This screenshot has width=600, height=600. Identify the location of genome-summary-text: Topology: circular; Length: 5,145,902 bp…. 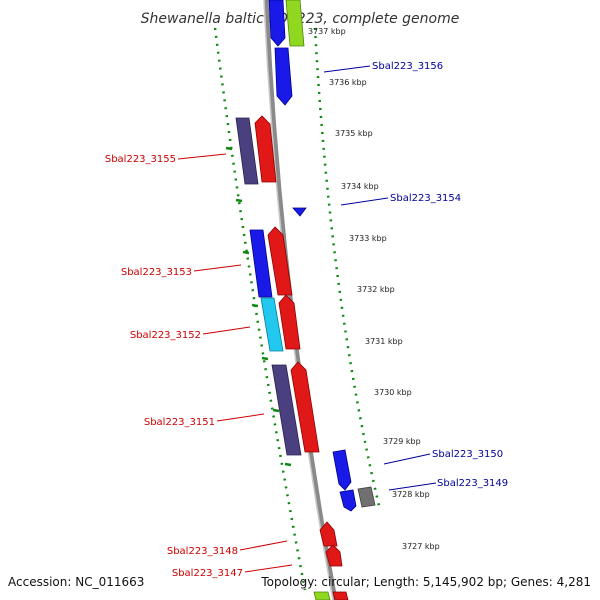
(425, 582).